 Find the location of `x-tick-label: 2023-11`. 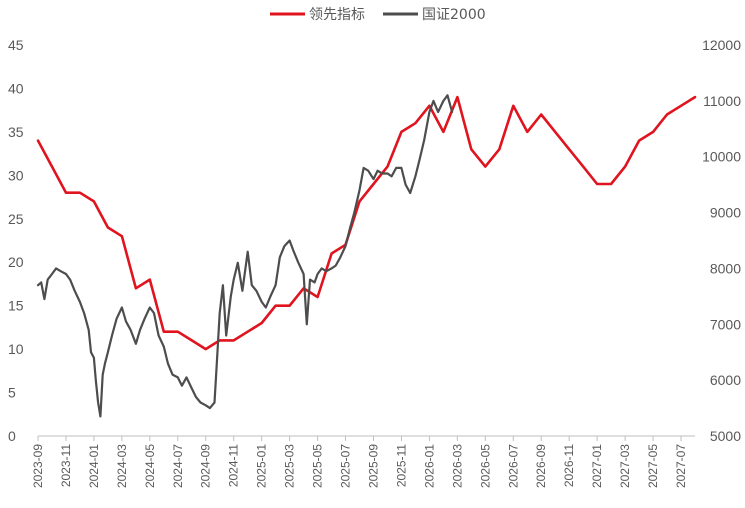

x-tick-label: 2023-11 is located at coordinates (66, 465).